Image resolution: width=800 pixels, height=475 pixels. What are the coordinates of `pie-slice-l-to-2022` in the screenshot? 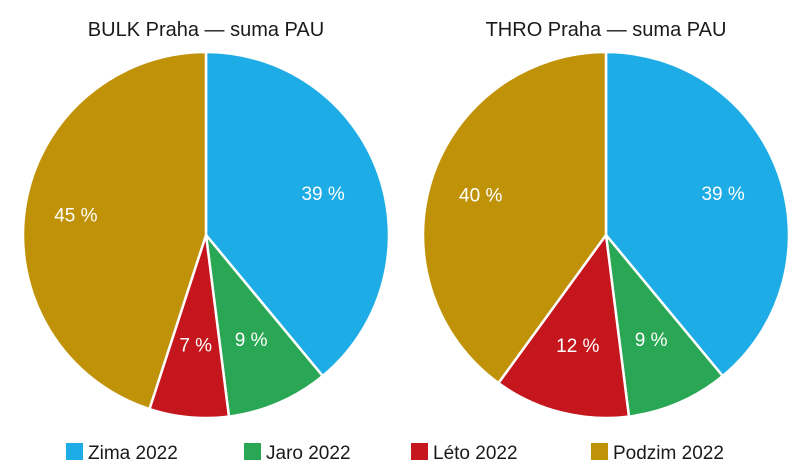 It's located at (563, 325).